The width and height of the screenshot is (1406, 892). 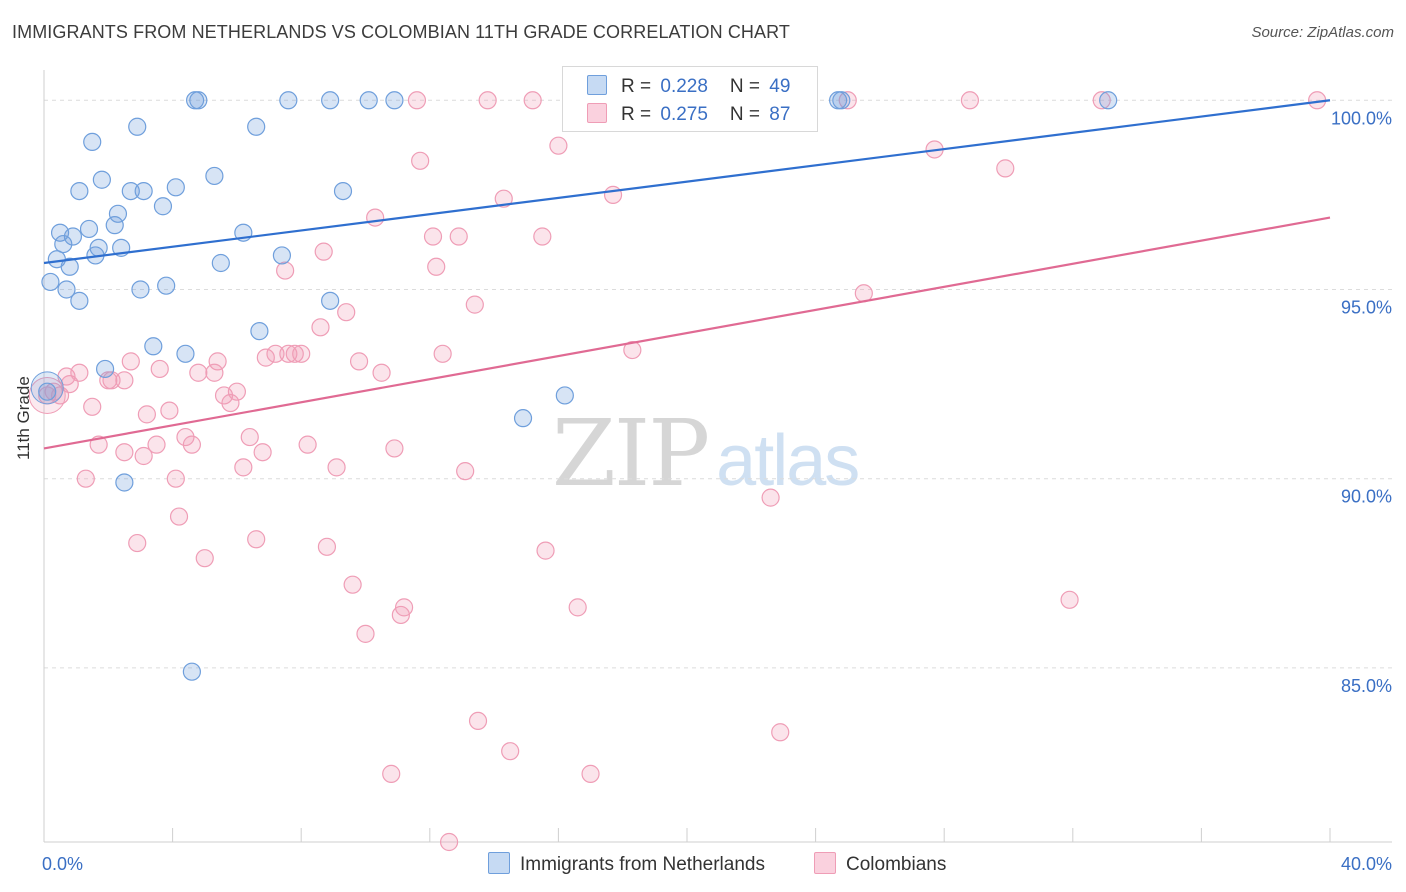 I want to click on bottom-legend-swatch-colombians, so click(x=825, y=863).